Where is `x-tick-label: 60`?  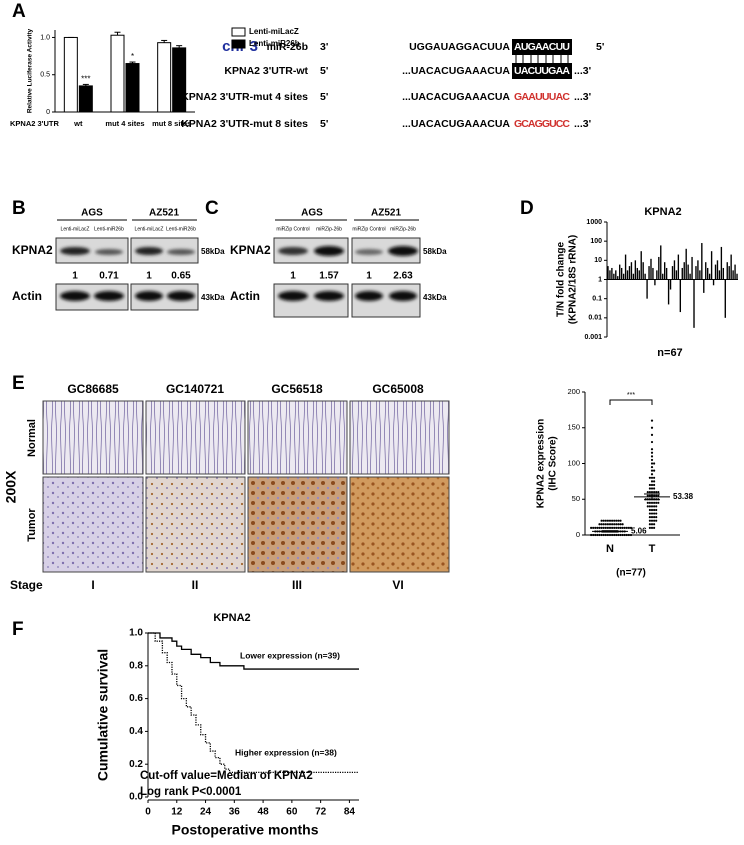
x-tick-label: 60 is located at coordinates (292, 812).